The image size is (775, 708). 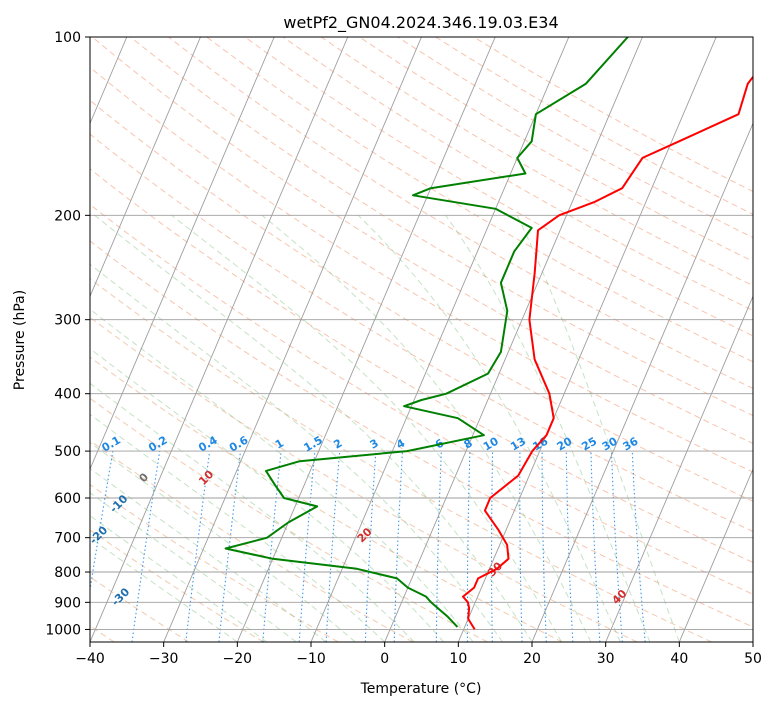 I want to click on x-tick-label: 30, so click(x=606, y=659).